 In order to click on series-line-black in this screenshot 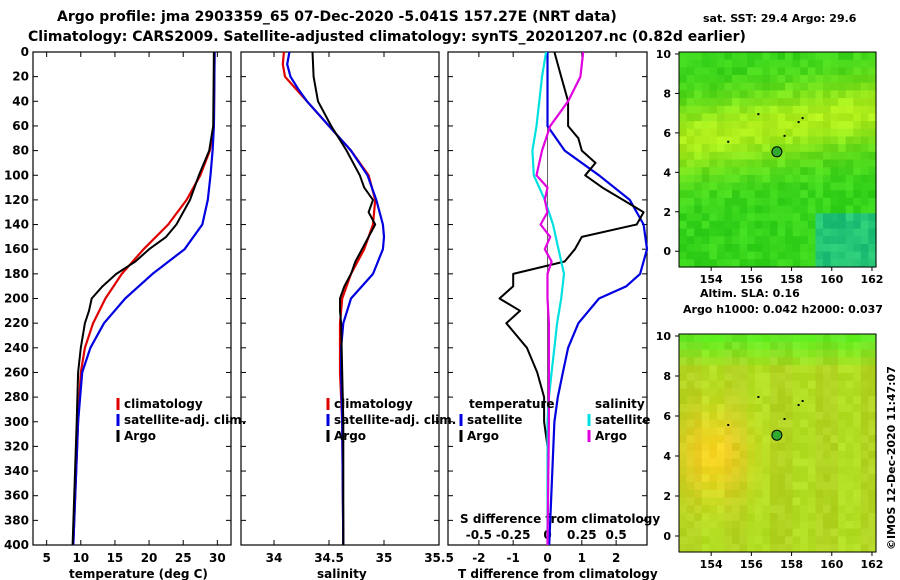, I will do `click(344, 298)`.